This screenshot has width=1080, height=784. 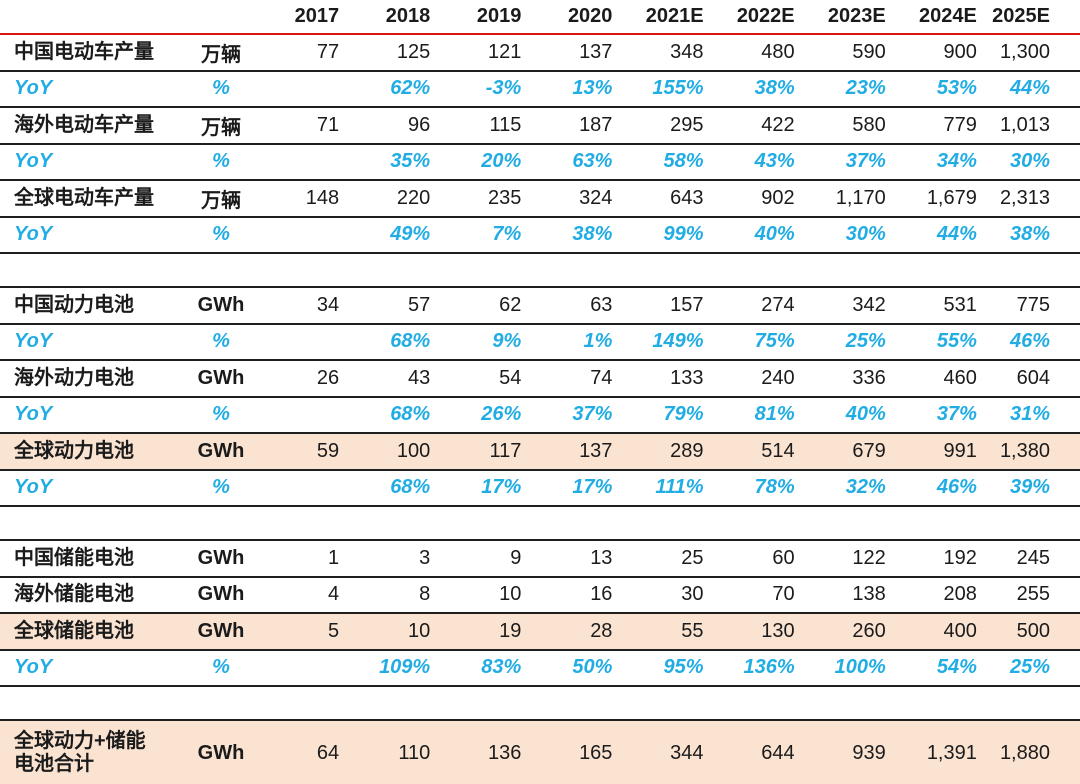 What do you see at coordinates (91, 595) in the screenshot?
I see `row-label: 海外储能电池` at bounding box center [91, 595].